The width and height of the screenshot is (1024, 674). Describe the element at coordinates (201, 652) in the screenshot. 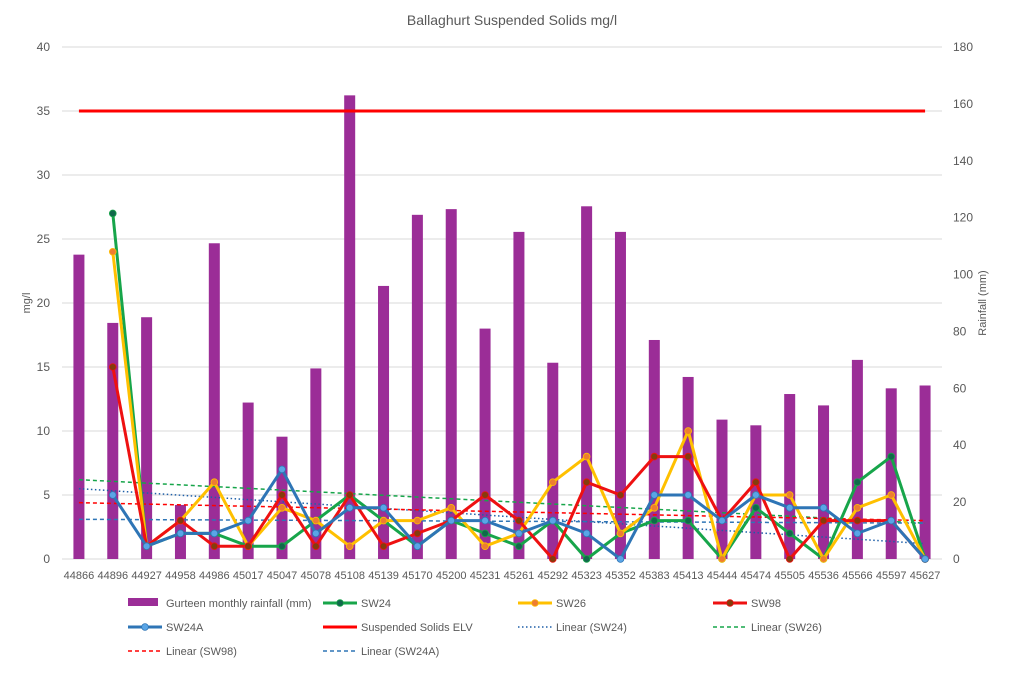

I see `legend-label: Linear (SW98)` at that location.